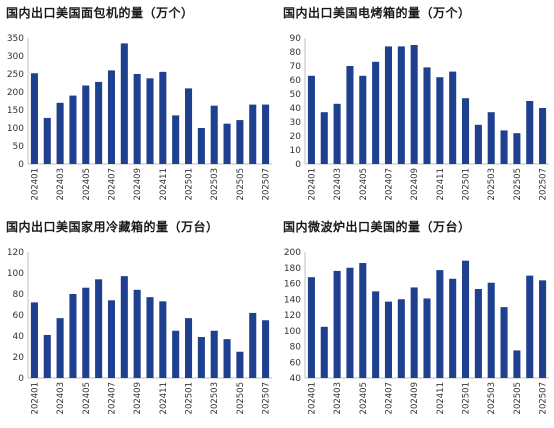 This screenshot has width=554, height=428. I want to click on chart-title: 国内出口美国家用冷藏箱的量（万台）, so click(112, 227).